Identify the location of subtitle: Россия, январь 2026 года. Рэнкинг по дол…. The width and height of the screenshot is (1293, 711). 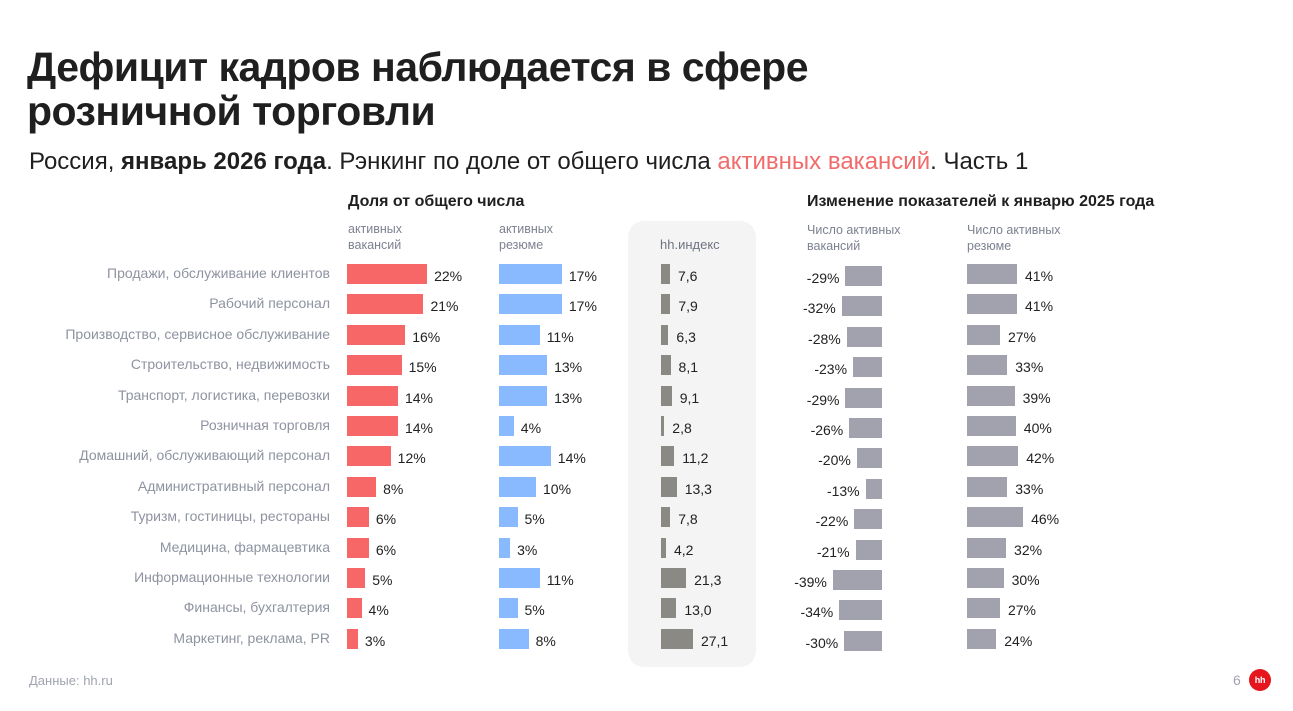
(528, 162).